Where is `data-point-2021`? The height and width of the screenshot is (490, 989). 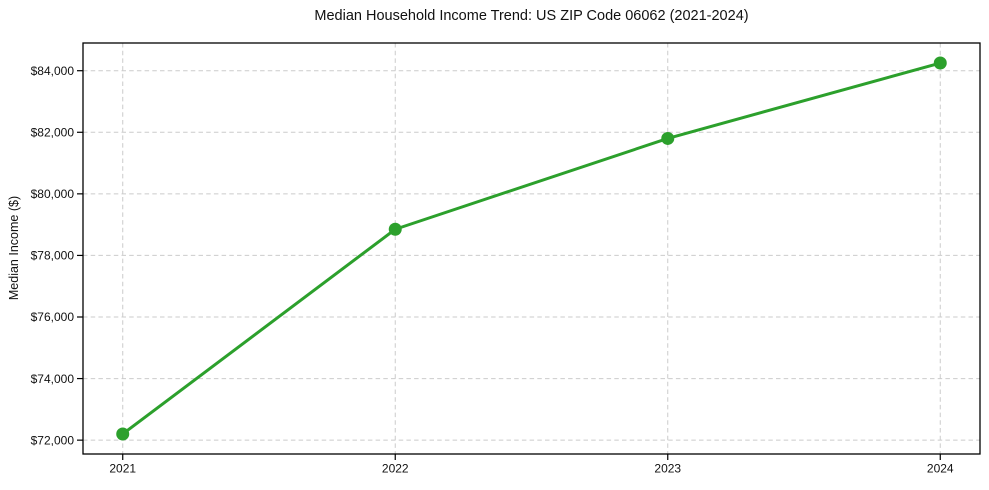 data-point-2021 is located at coordinates (123, 434).